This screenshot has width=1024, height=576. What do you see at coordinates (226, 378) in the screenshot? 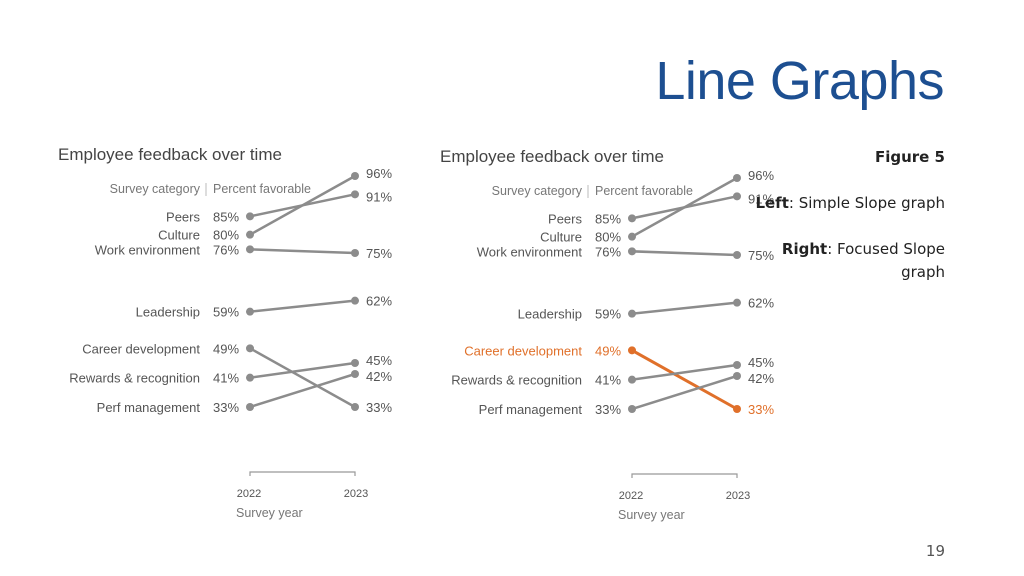
I see `value-label-2022: 41%` at bounding box center [226, 378].